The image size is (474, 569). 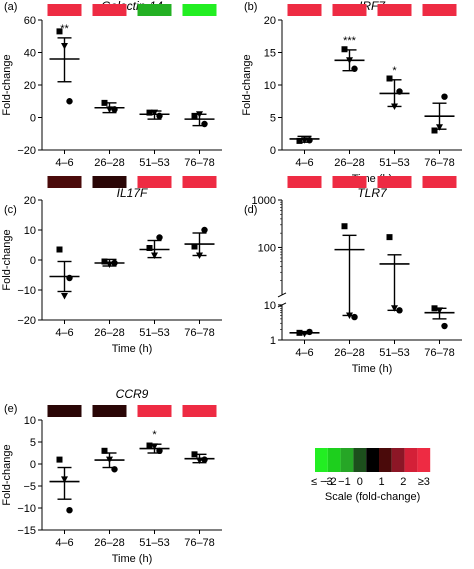 What do you see at coordinates (381, 482) in the screenshot?
I see `scale-tick-label: 1` at bounding box center [381, 482].